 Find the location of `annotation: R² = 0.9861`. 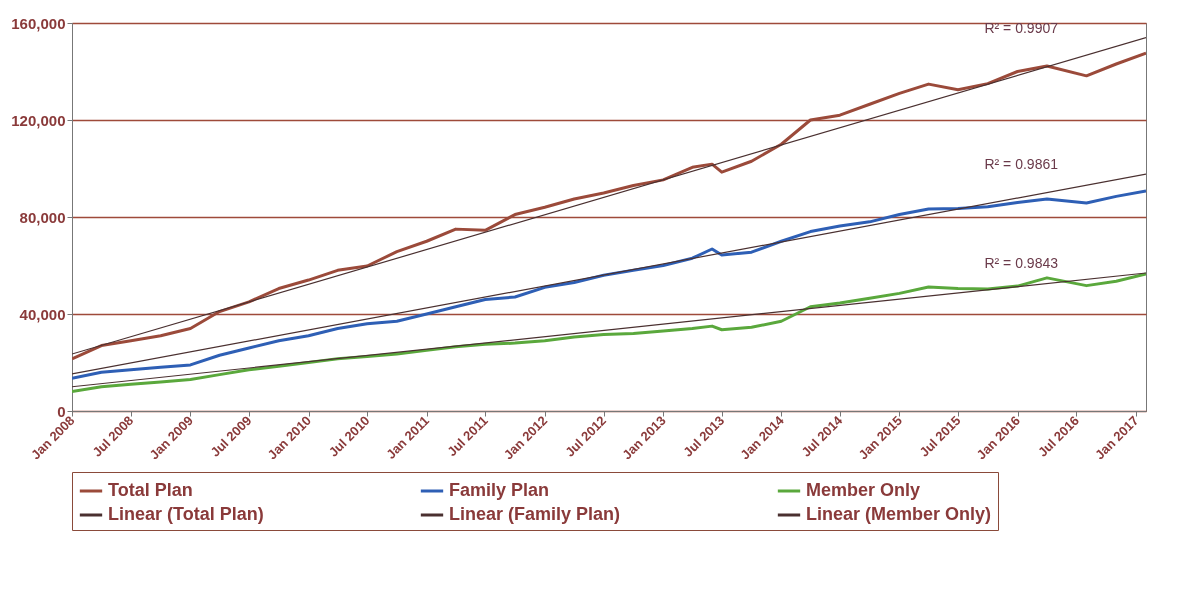

annotation: R² = 0.9861 is located at coordinates (1021, 164).